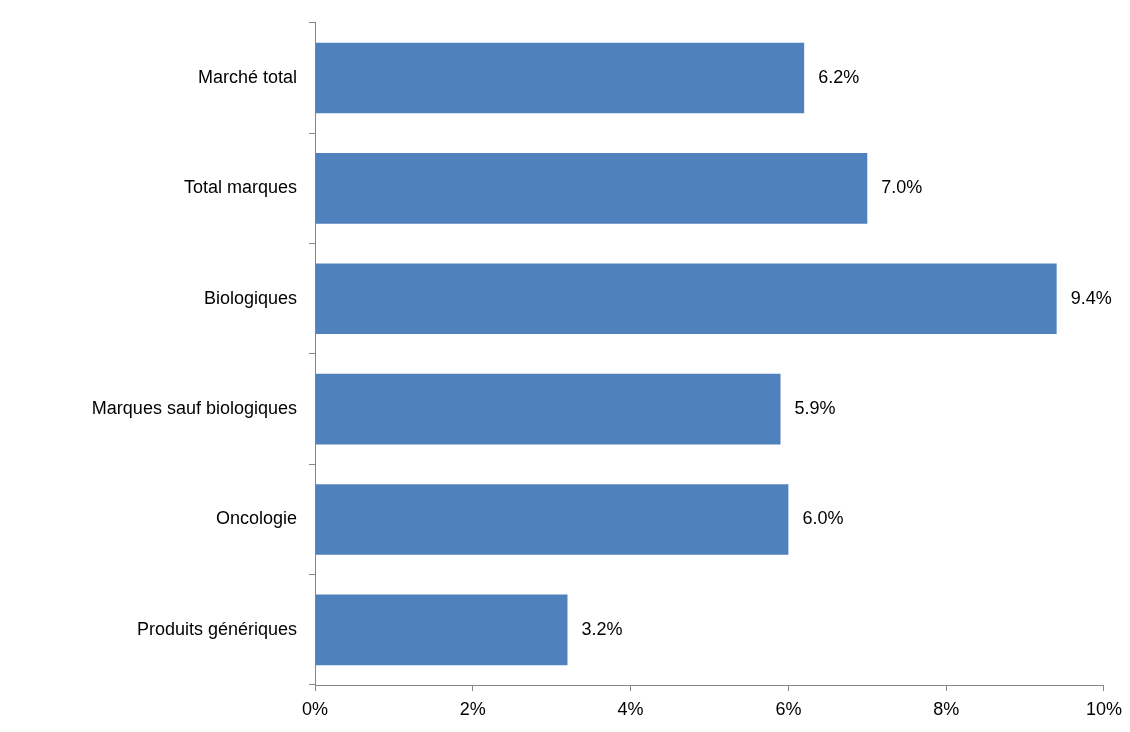 This screenshot has height=732, width=1130. Describe the element at coordinates (823, 518) in the screenshot. I see `data-label: 6.0%` at that location.